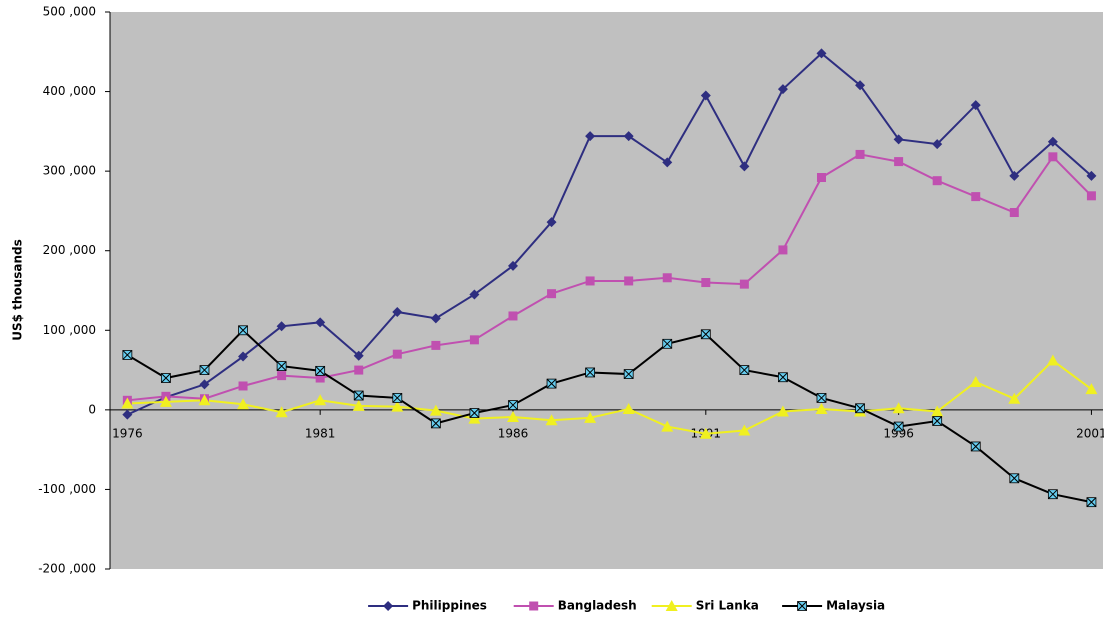 The height and width of the screenshot is (620, 1104). Describe the element at coordinates (69, 91) in the screenshot. I see `y-tick-label: 400 ,000` at that location.